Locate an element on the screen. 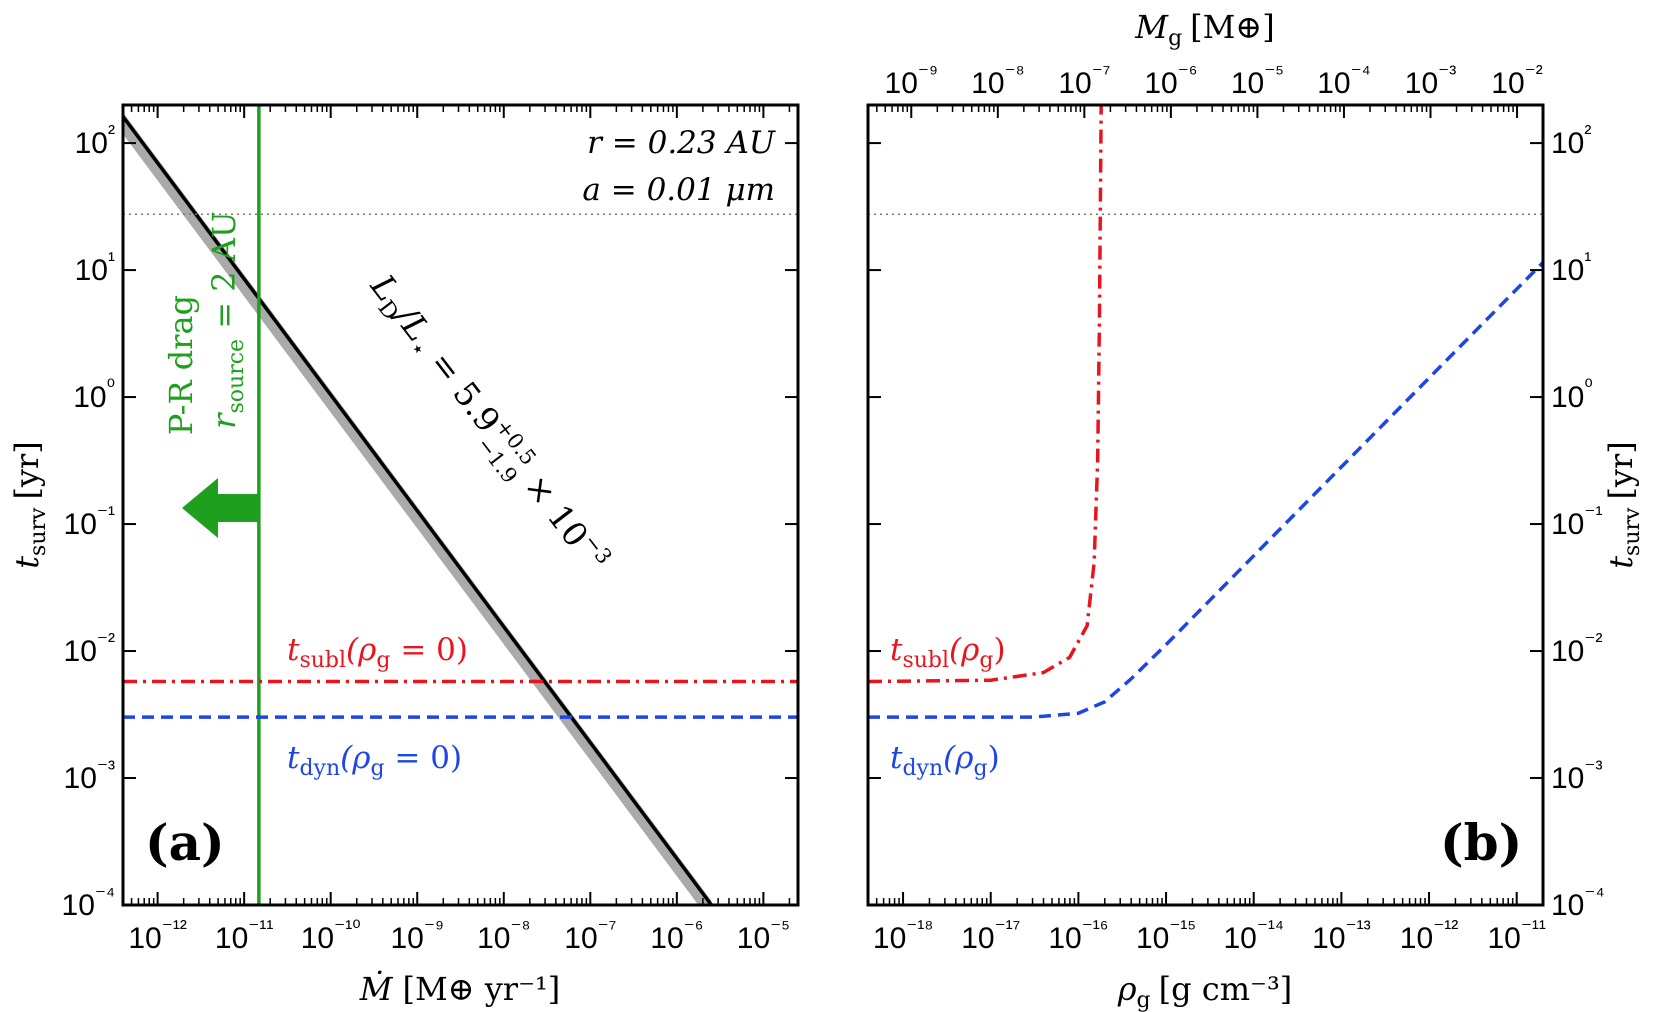 The height and width of the screenshot is (1012, 1661). x-tick-label: 10⁻¹³ is located at coordinates (1341, 936).